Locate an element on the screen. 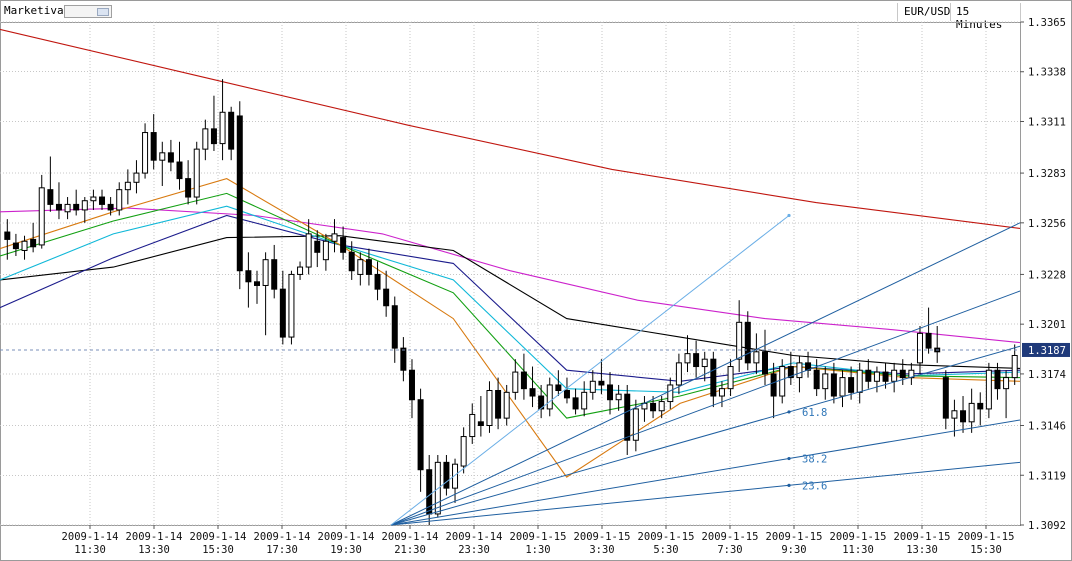 Image resolution: width=1072 pixels, height=561 pixels. symbol-divider is located at coordinates (950, 12).